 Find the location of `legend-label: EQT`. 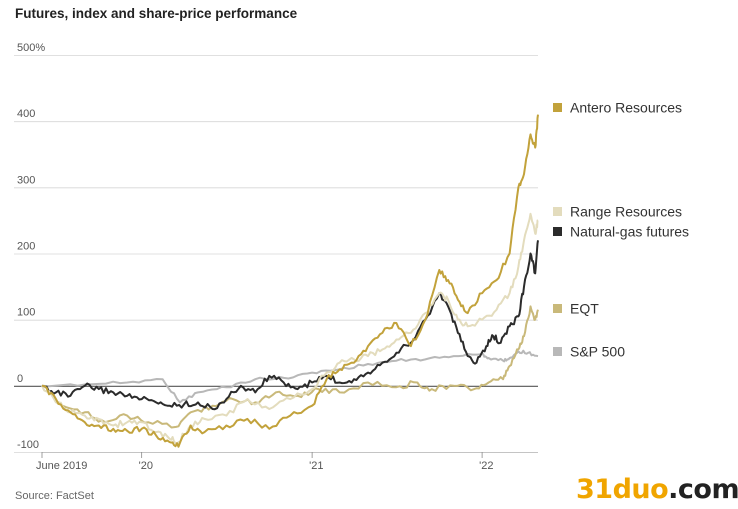

legend-label: EQT is located at coordinates (584, 309).